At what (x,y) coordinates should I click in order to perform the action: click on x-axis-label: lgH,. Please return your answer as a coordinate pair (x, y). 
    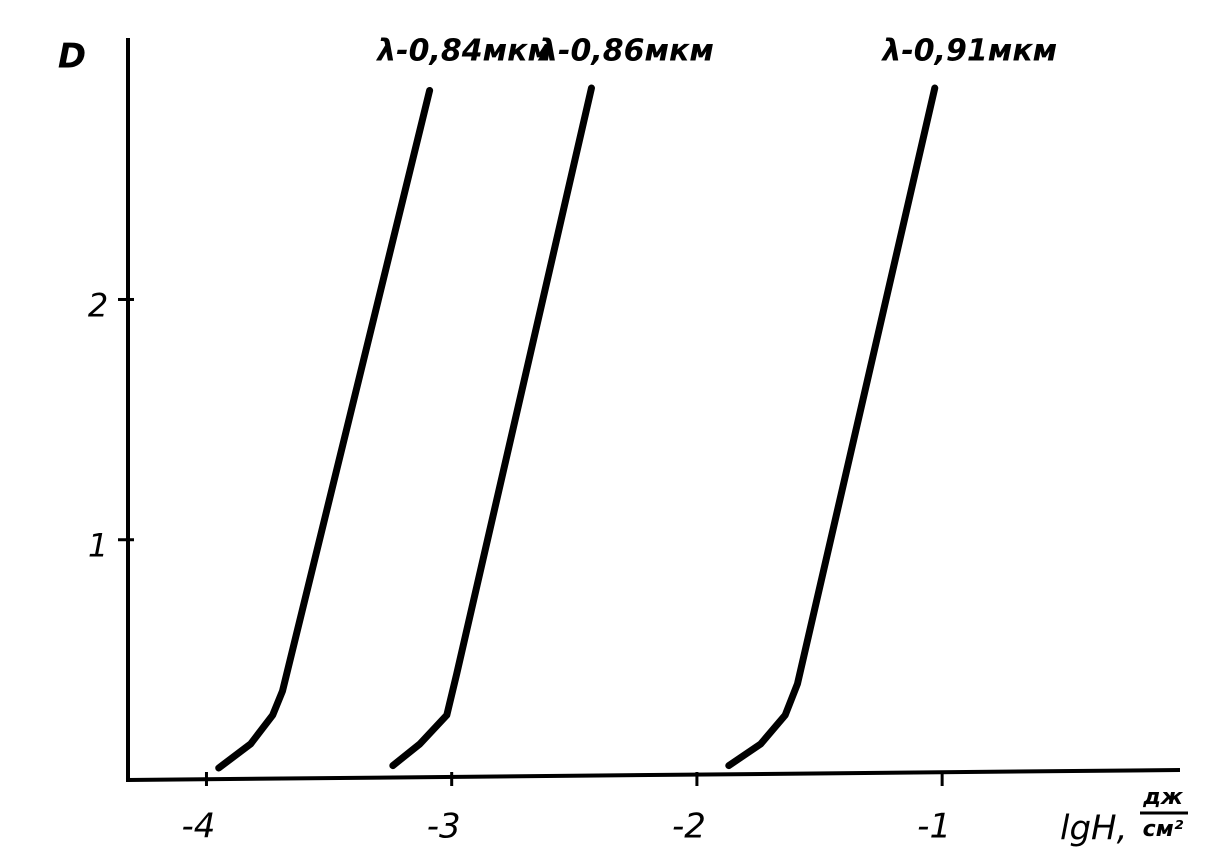
    Looking at the image, I should click on (1093, 829).